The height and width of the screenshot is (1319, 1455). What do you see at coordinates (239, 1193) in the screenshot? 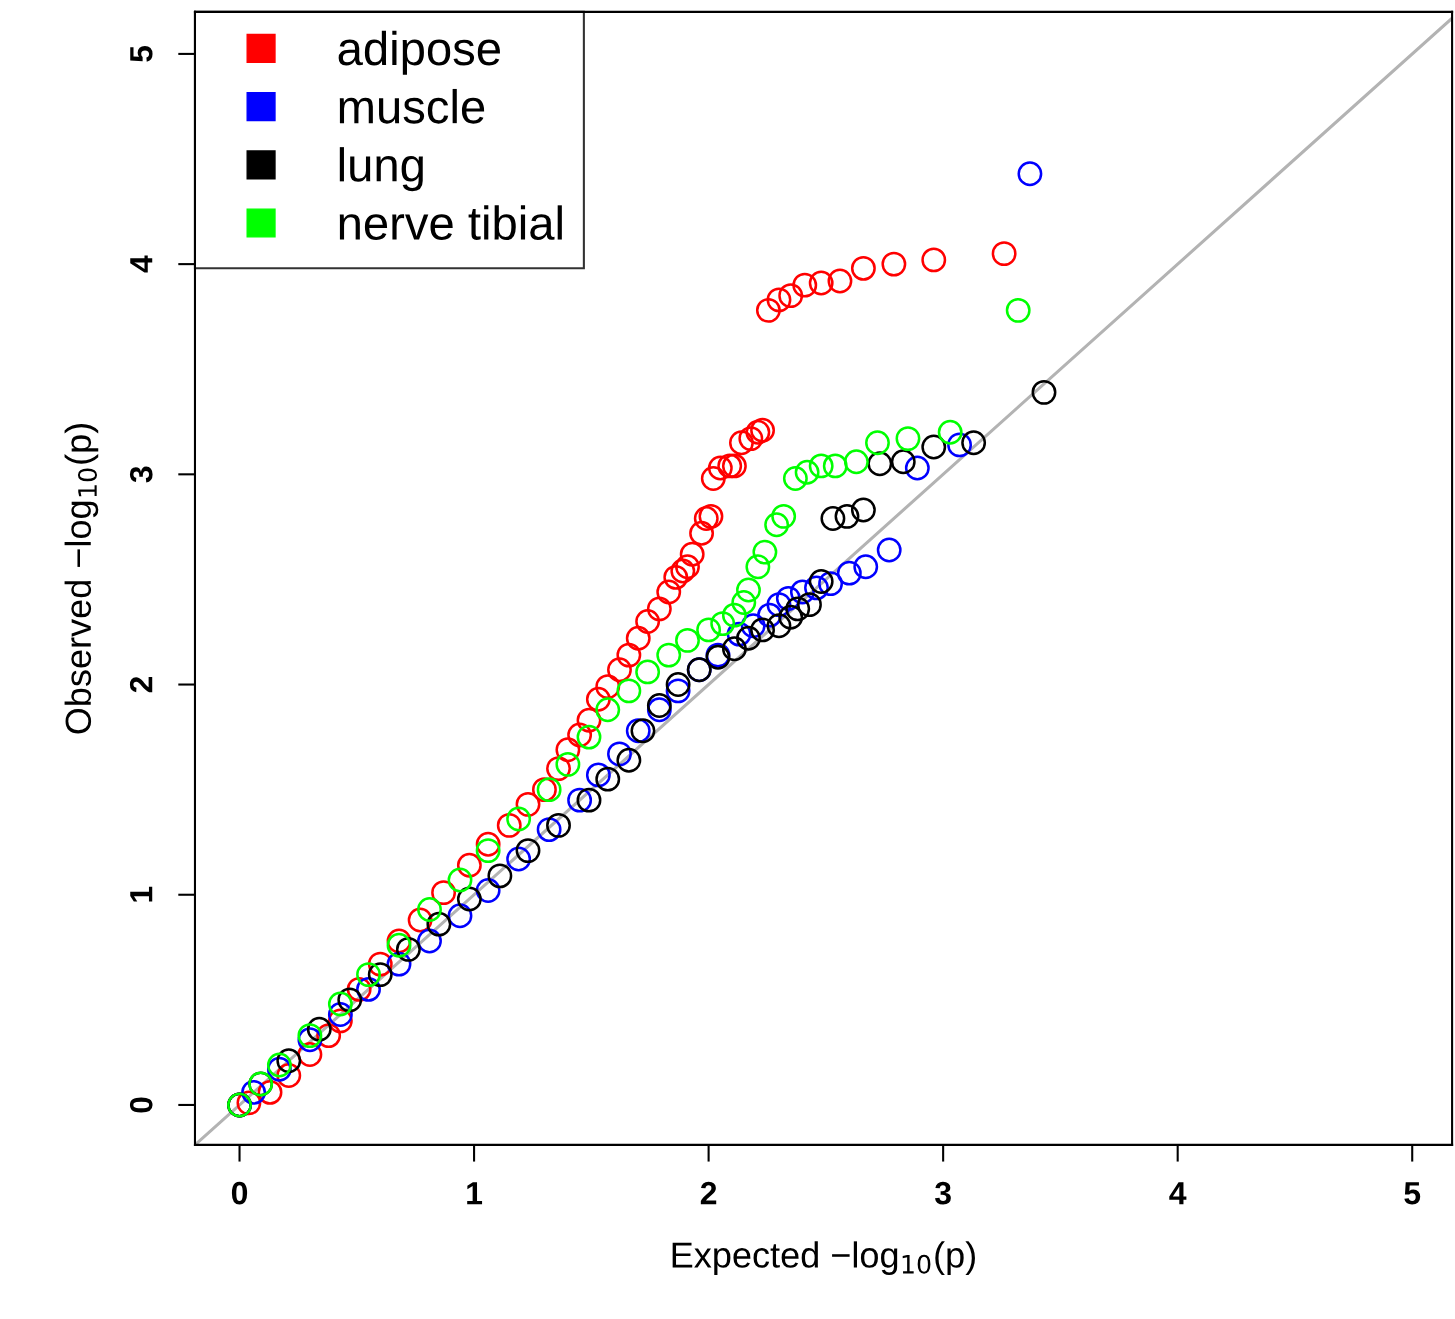
I see `x-tick-label: 0` at bounding box center [239, 1193].